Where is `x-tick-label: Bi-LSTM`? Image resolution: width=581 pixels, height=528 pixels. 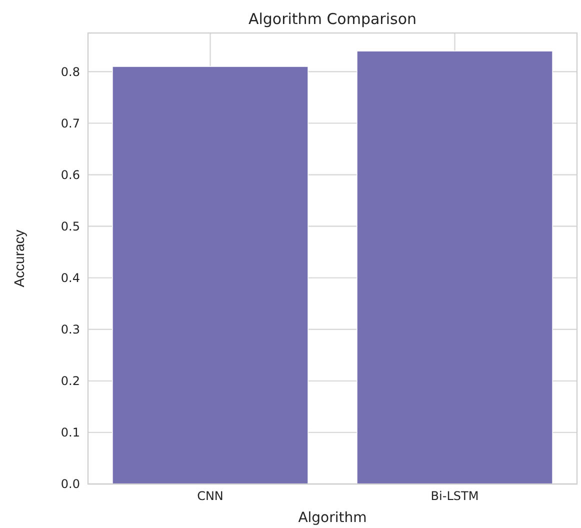 x-tick-label: Bi-LSTM is located at coordinates (454, 496).